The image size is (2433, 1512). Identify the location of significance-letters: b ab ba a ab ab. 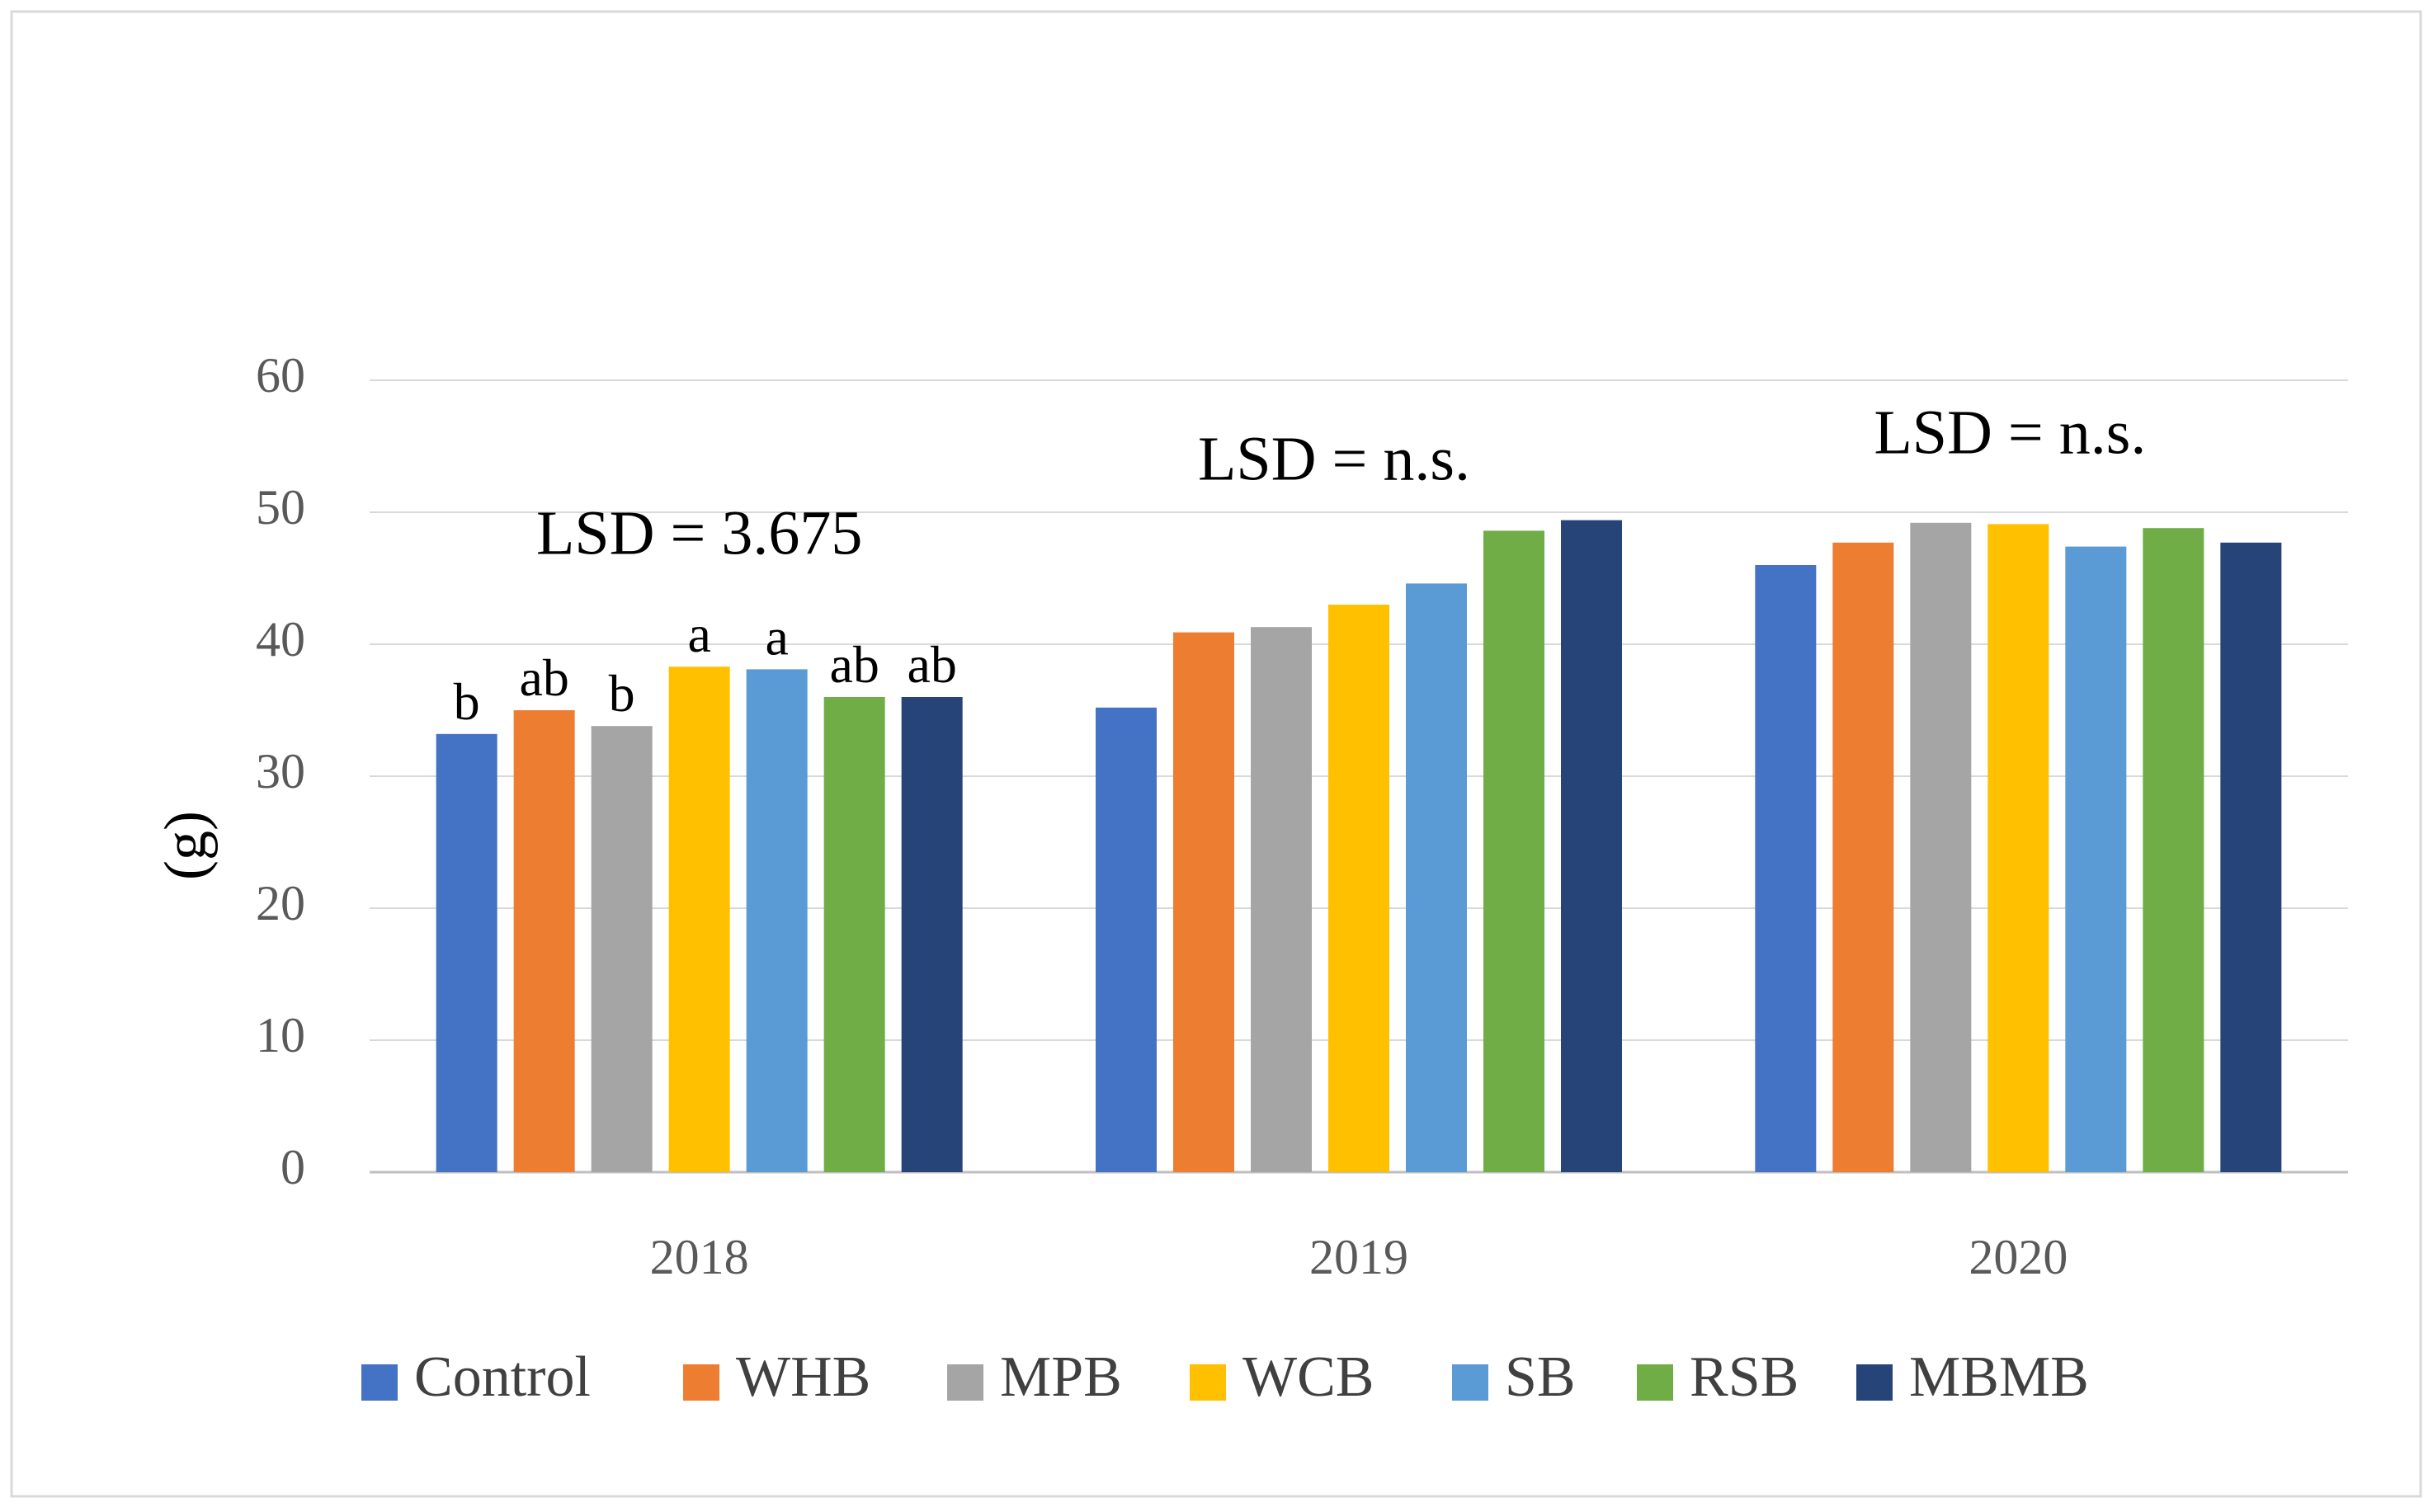
(705, 668).